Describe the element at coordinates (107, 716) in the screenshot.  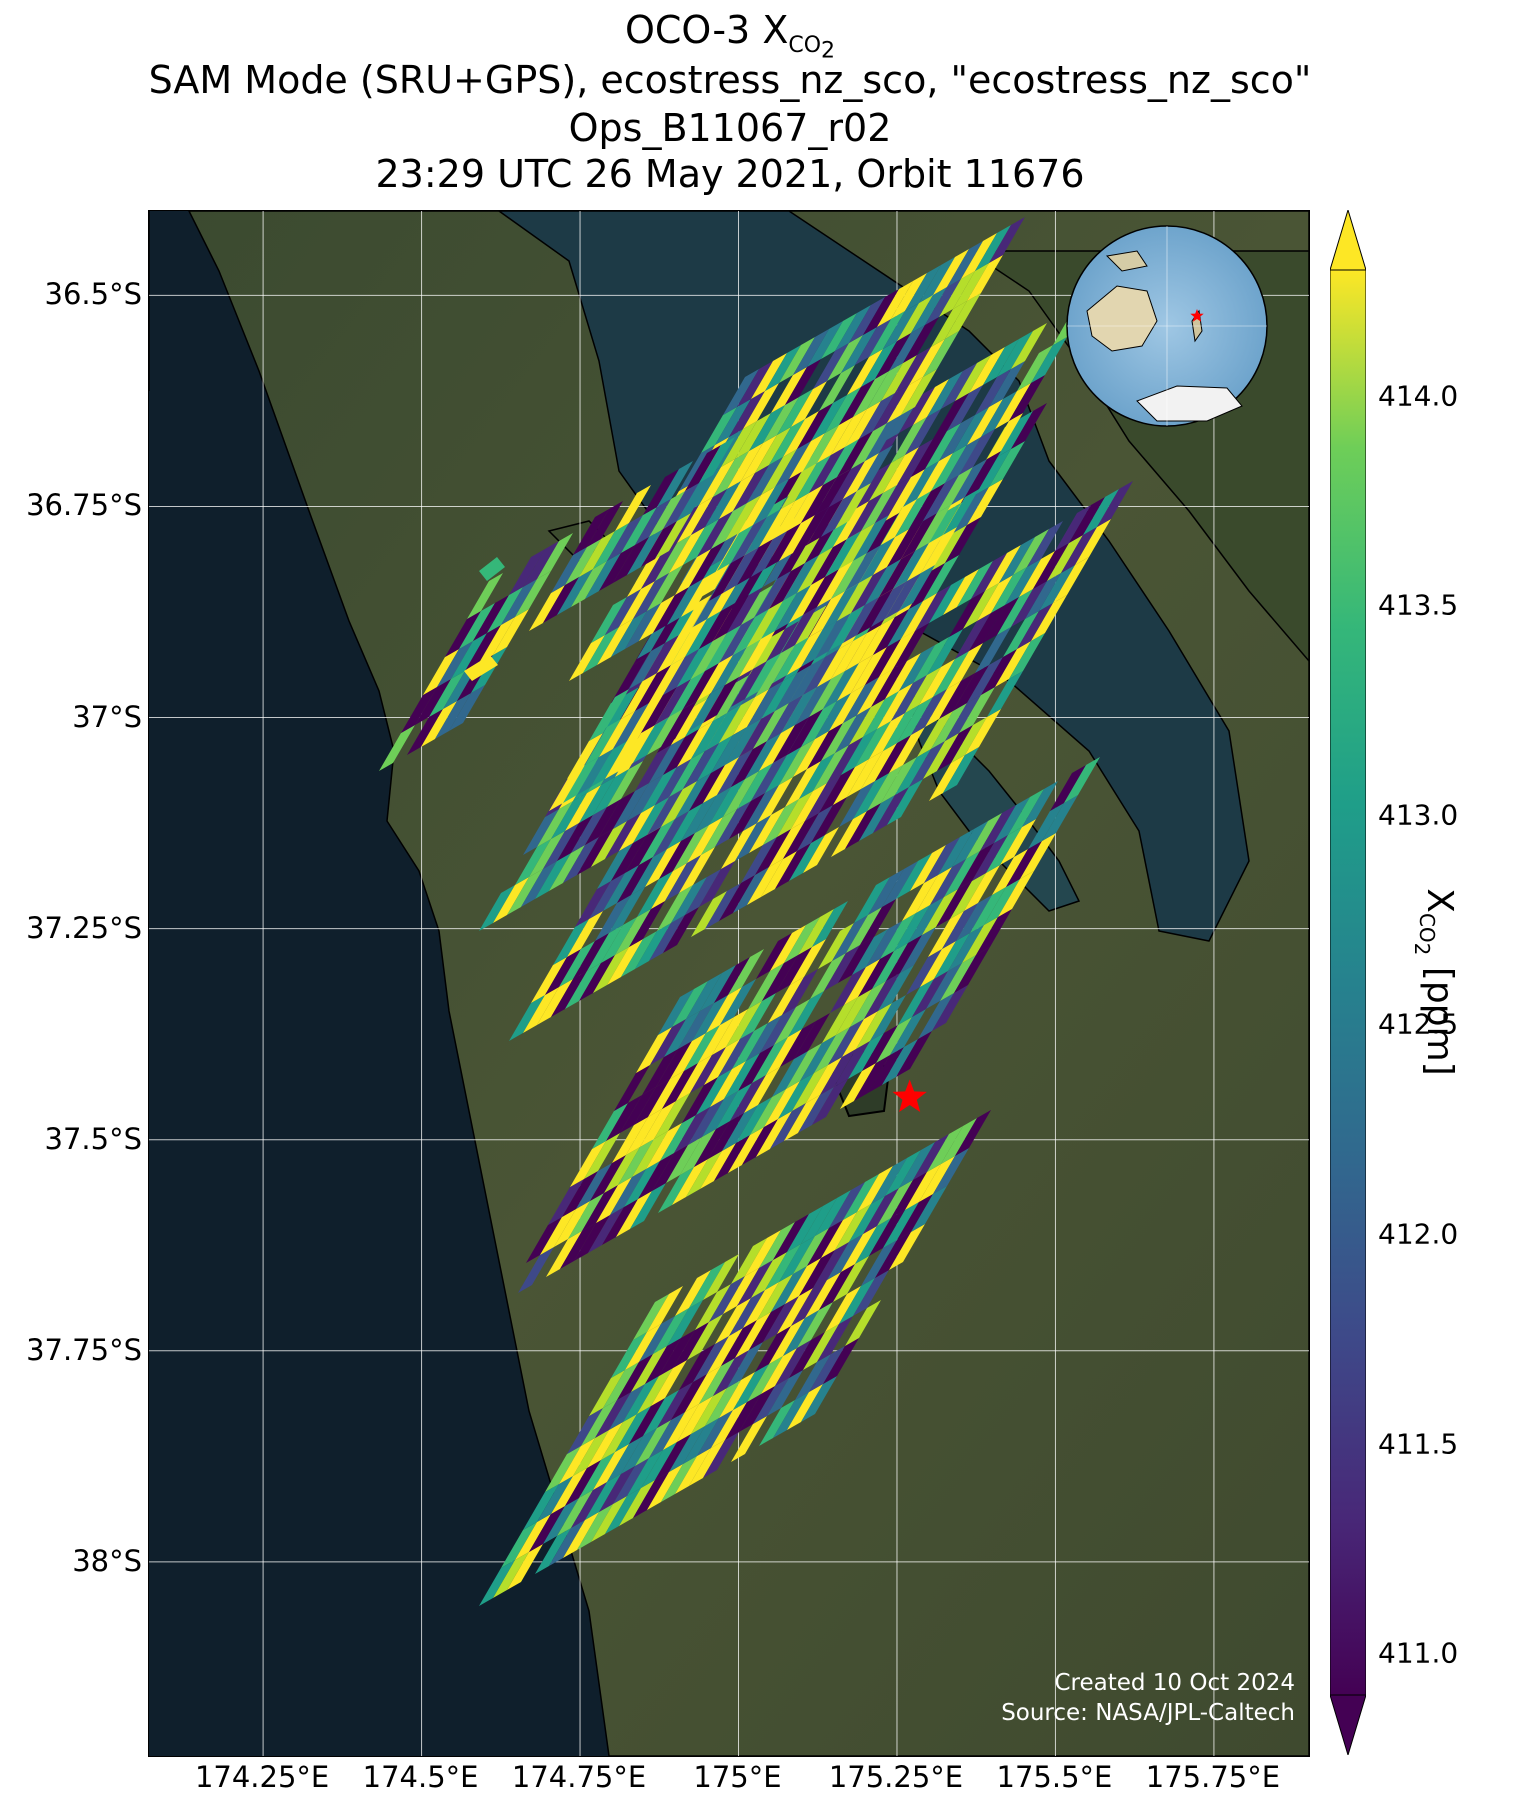
I see `lat-tick-label: 37°S` at that location.